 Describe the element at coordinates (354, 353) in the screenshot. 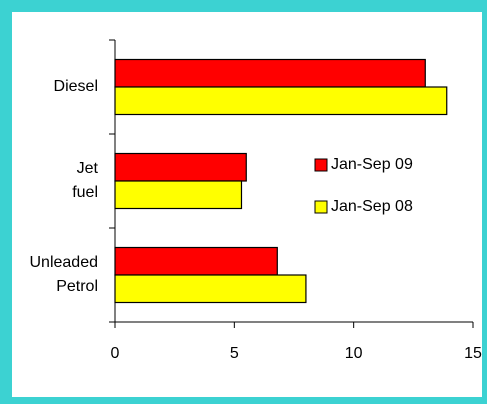

I see `x-tick-label: 10` at that location.